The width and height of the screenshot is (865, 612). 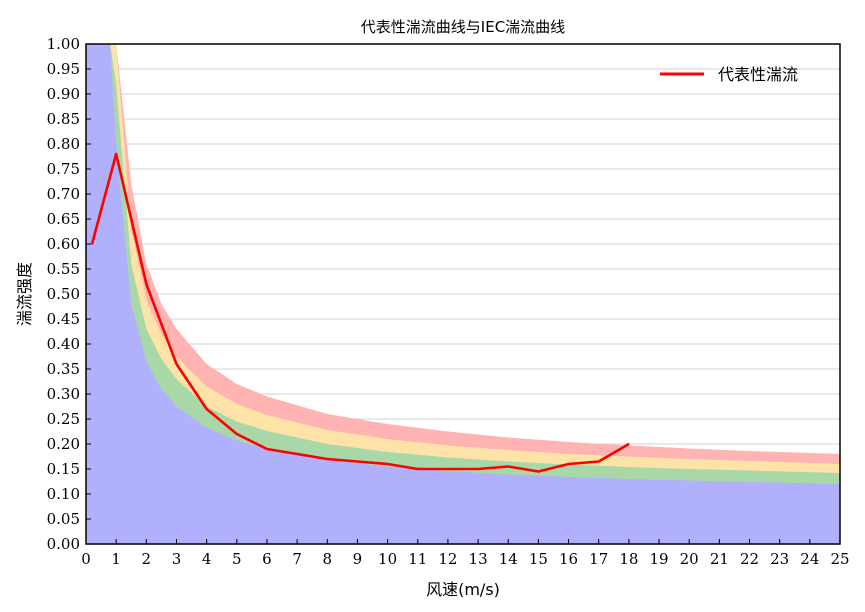 What do you see at coordinates (237, 559) in the screenshot?
I see `x-tick-label: 5` at bounding box center [237, 559].